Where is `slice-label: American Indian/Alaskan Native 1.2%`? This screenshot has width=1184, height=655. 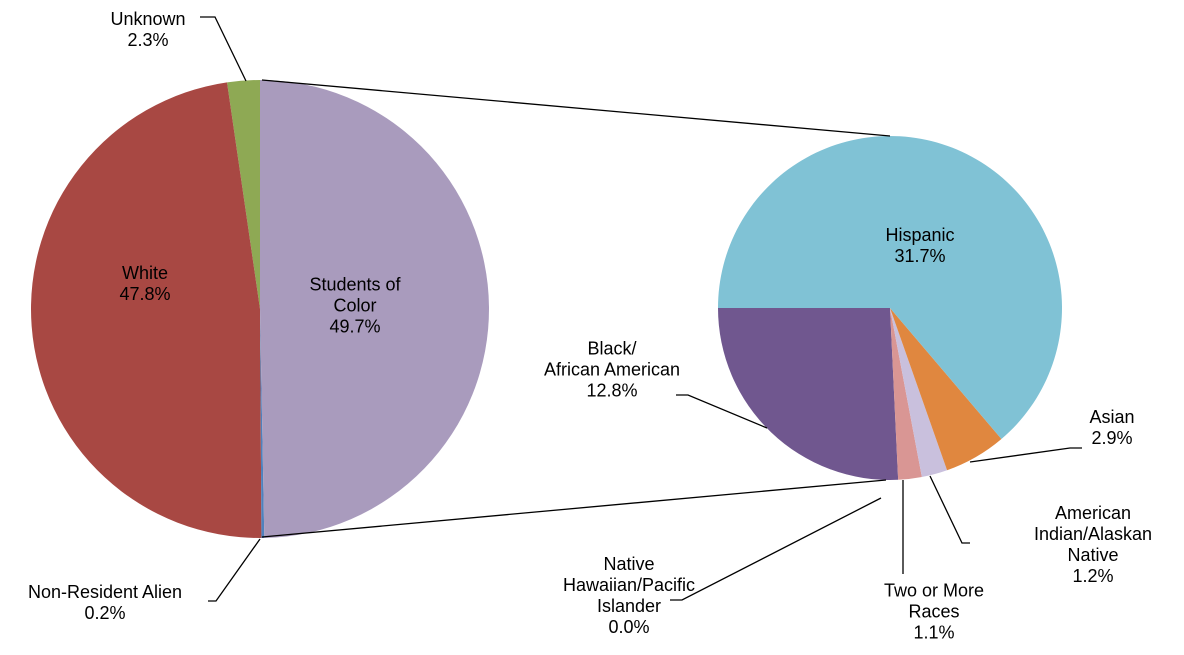 slice-label: American Indian/Alaskan Native 1.2% is located at coordinates (1093, 545).